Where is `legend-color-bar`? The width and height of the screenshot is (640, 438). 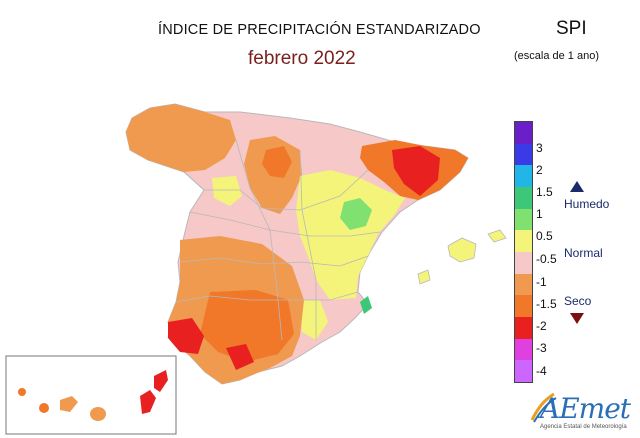 legend-color-bar is located at coordinates (523, 252).